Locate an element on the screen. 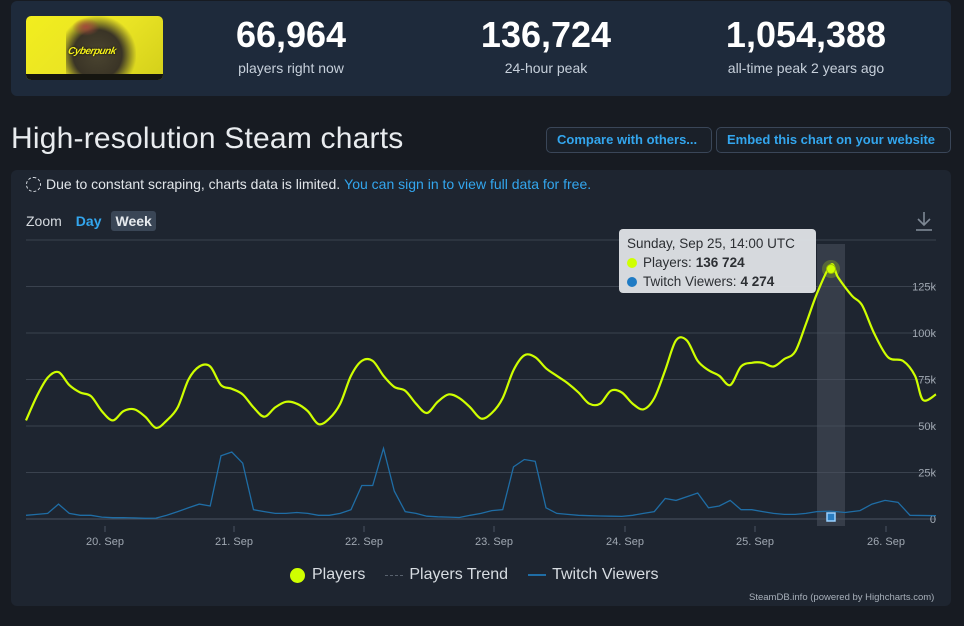 The image size is (964, 626). legend-trend-label: Players Trend is located at coordinates (459, 574).